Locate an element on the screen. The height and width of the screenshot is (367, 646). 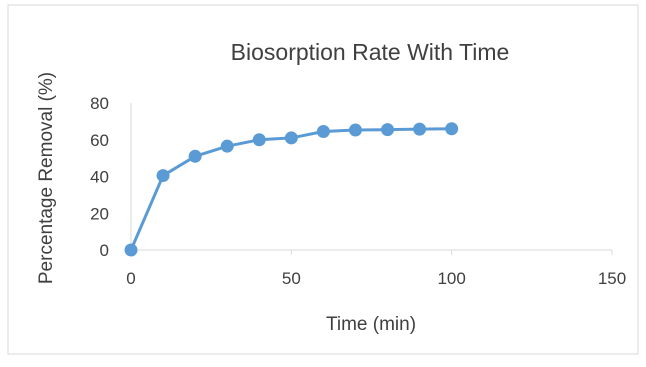
chart-title: Biosorption Rate With Time is located at coordinates (370, 52).